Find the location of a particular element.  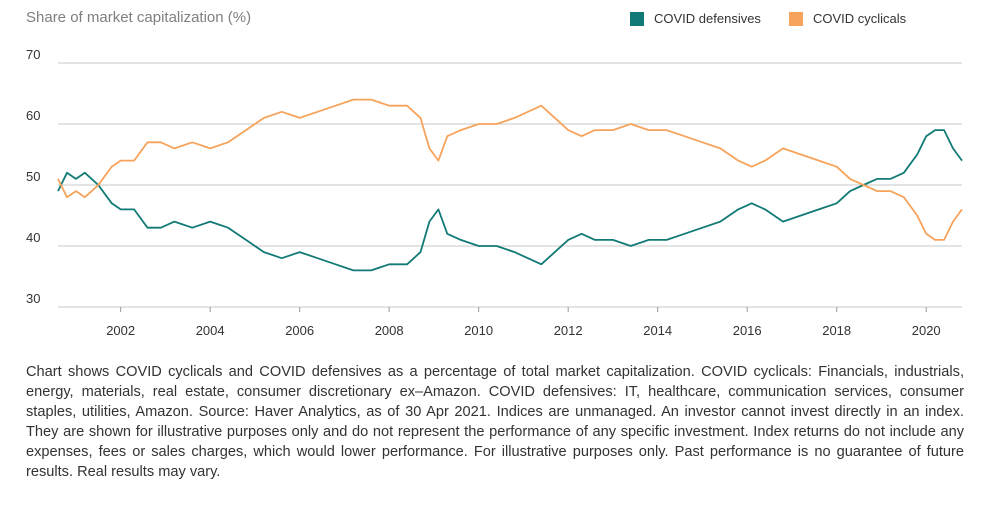

chart-title: Share of market capitalization (%) is located at coordinates (139, 17).